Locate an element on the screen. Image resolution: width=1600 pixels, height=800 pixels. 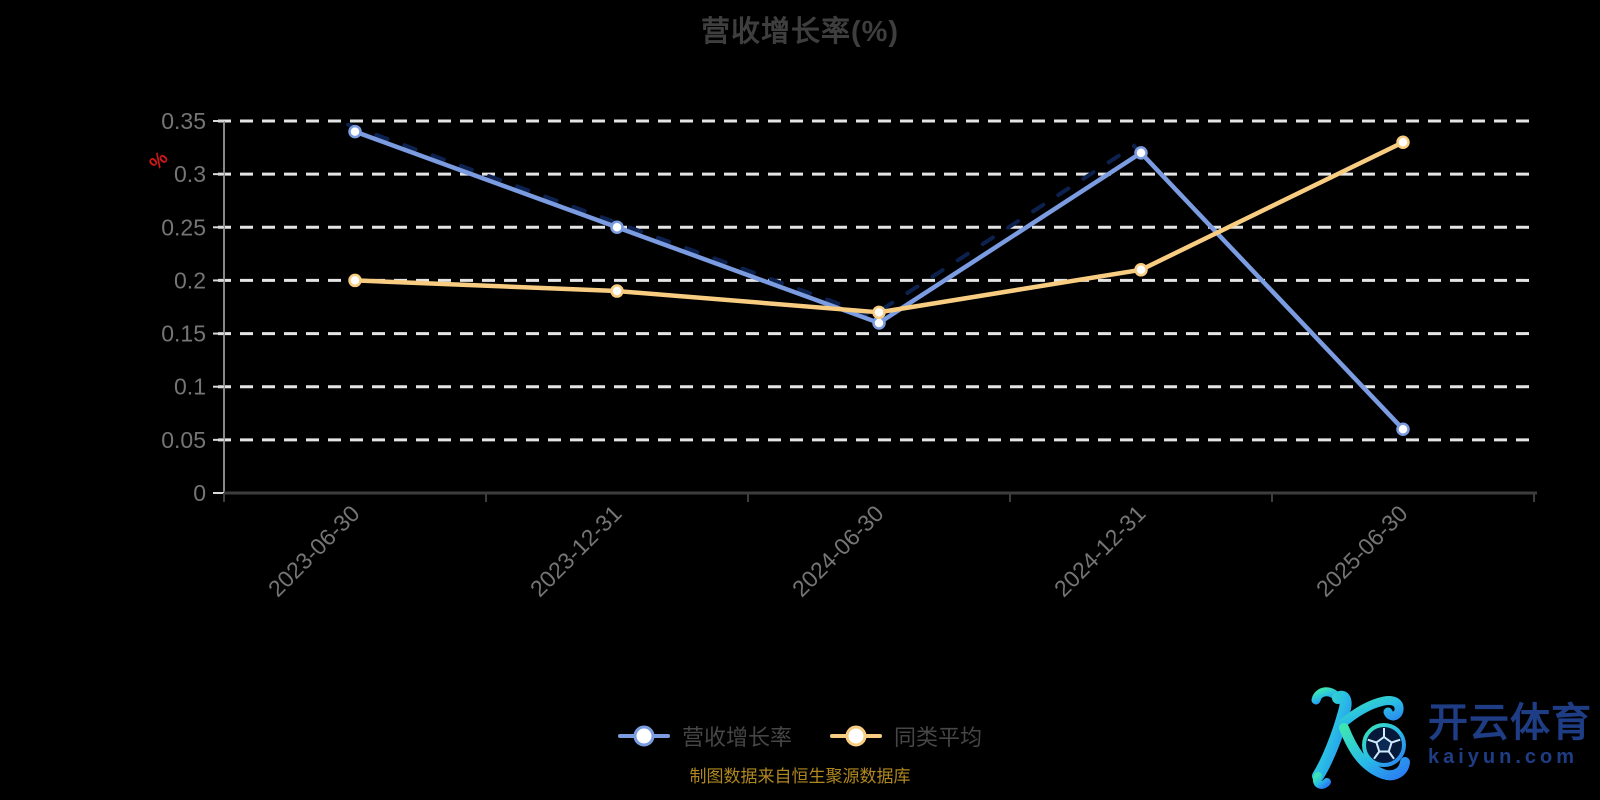
kaiyun-logo: 开云体育 kaiyun.com is located at coordinates (1439, 735).